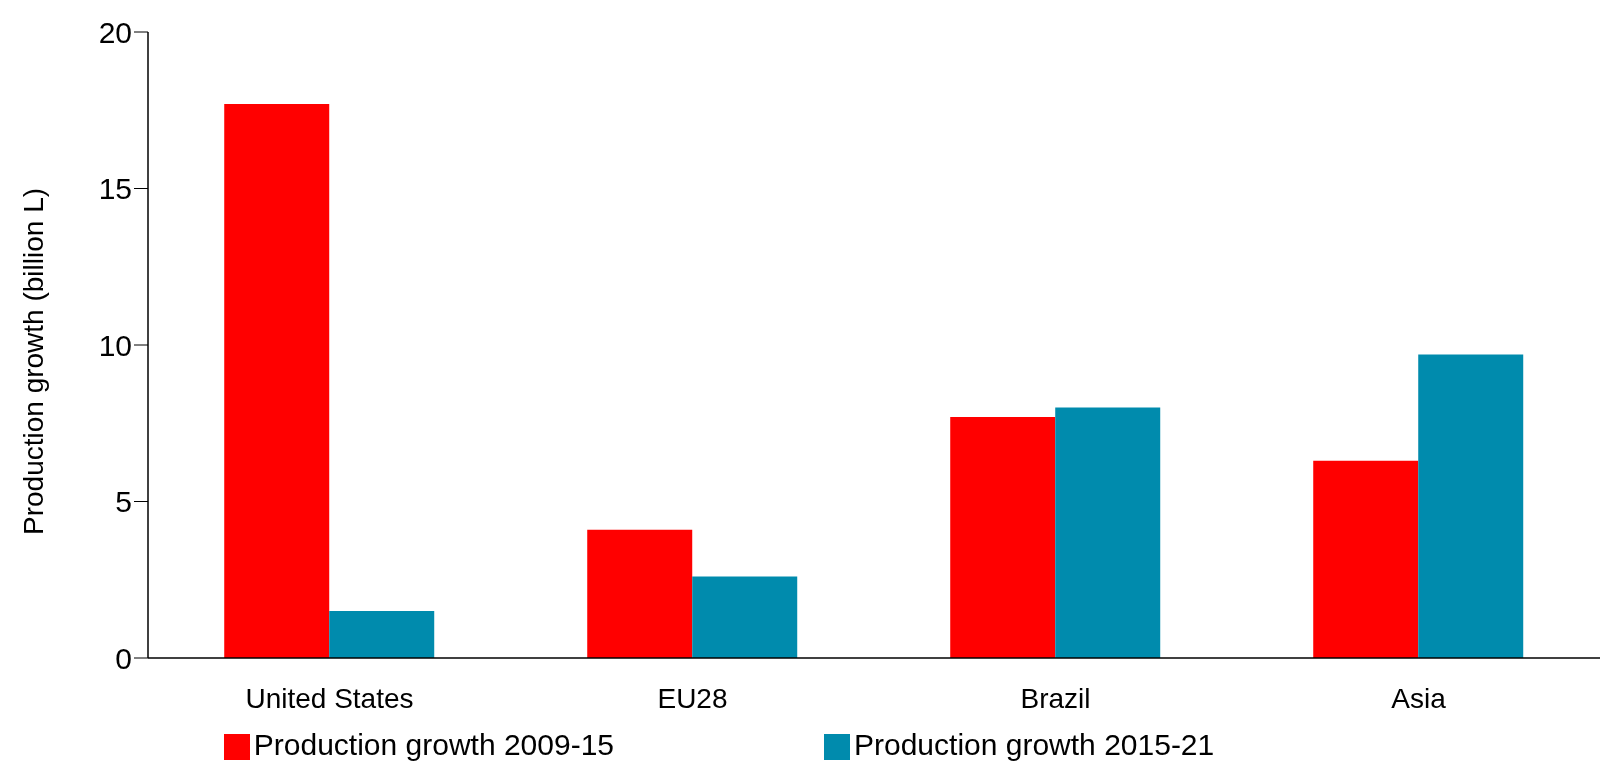  I want to click on x-tick-label: Asia, so click(1419, 698).